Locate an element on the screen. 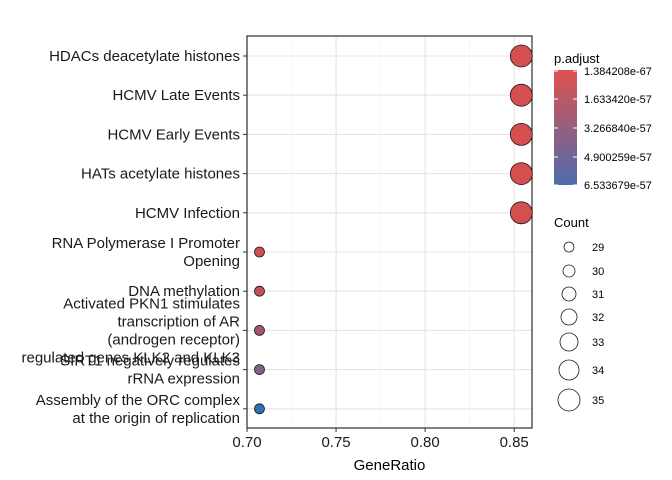 Image resolution: width=672 pixels, height=480 pixels. size-legend-label: 33 is located at coordinates (598, 343).